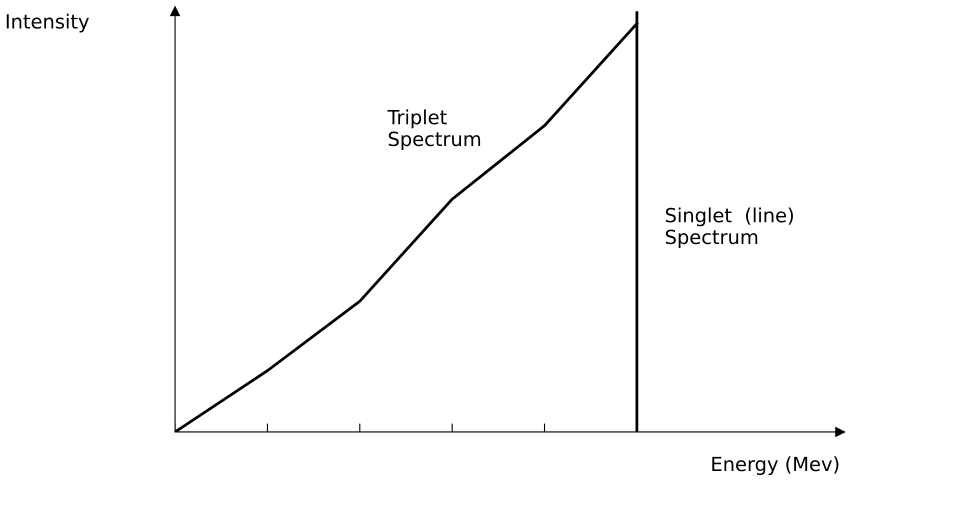 The width and height of the screenshot is (978, 513). I want to click on annotation: Singlet (line) Spectrum, so click(729, 227).